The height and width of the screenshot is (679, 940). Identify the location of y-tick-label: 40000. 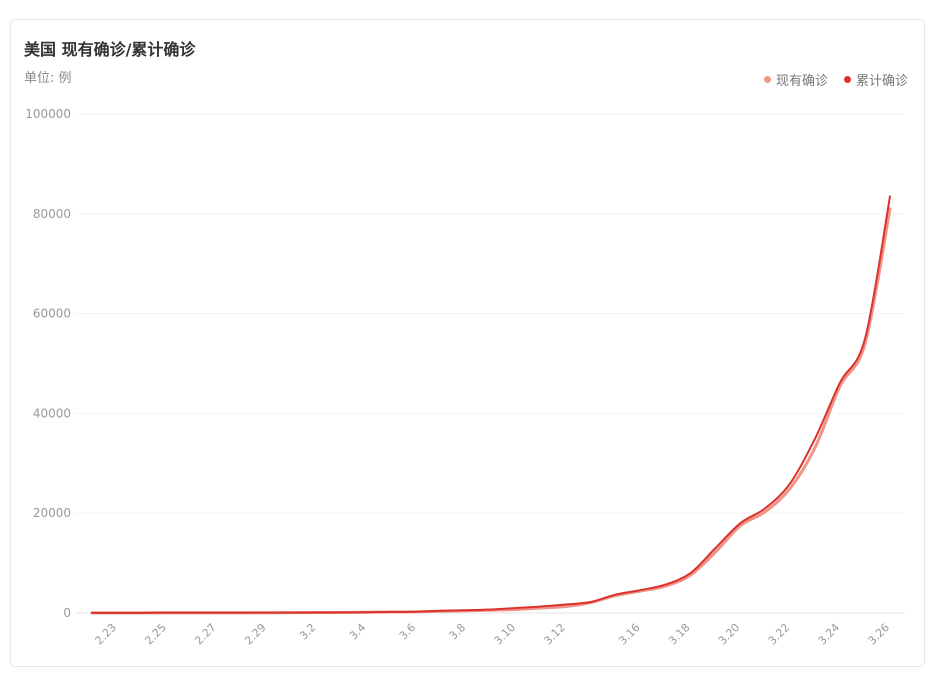
(52, 413).